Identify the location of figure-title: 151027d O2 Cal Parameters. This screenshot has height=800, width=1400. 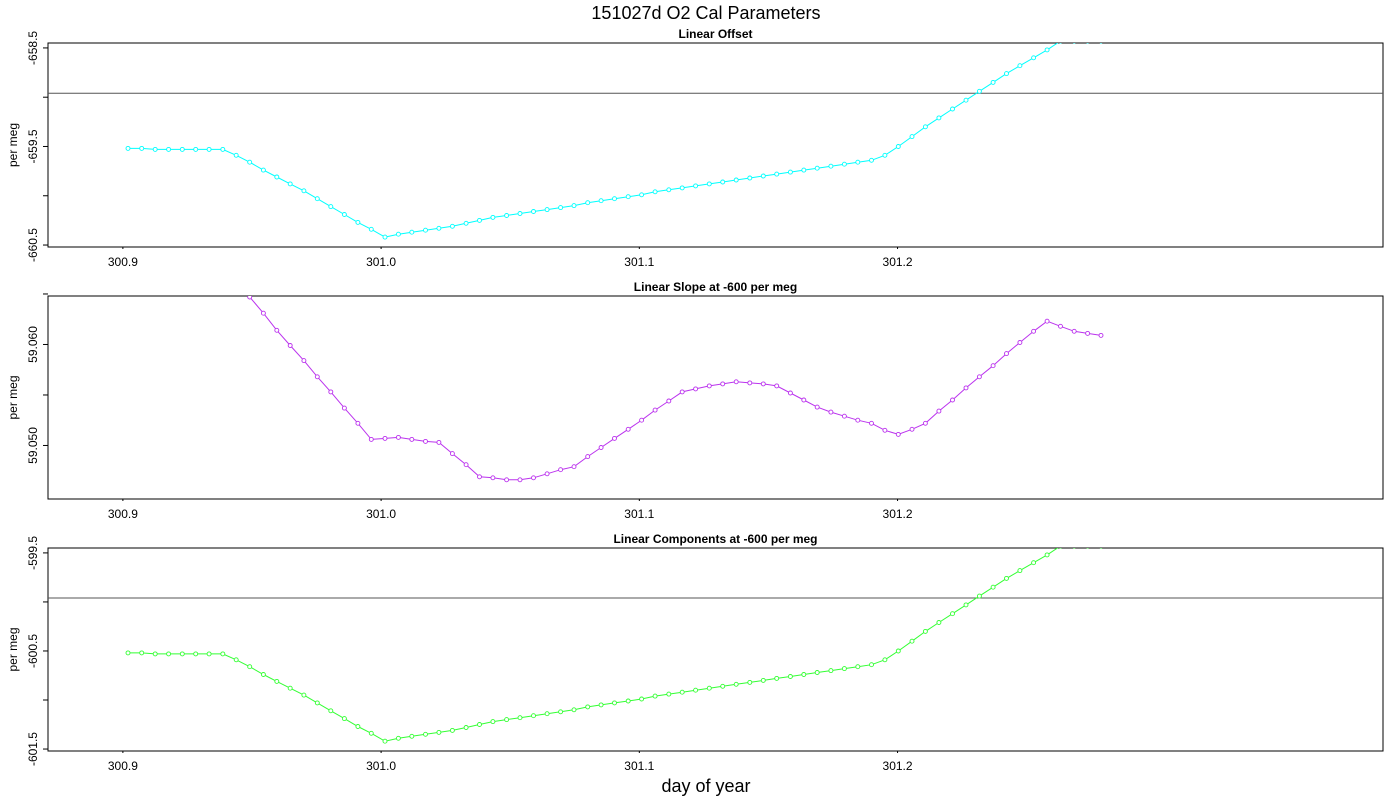
(705, 13).